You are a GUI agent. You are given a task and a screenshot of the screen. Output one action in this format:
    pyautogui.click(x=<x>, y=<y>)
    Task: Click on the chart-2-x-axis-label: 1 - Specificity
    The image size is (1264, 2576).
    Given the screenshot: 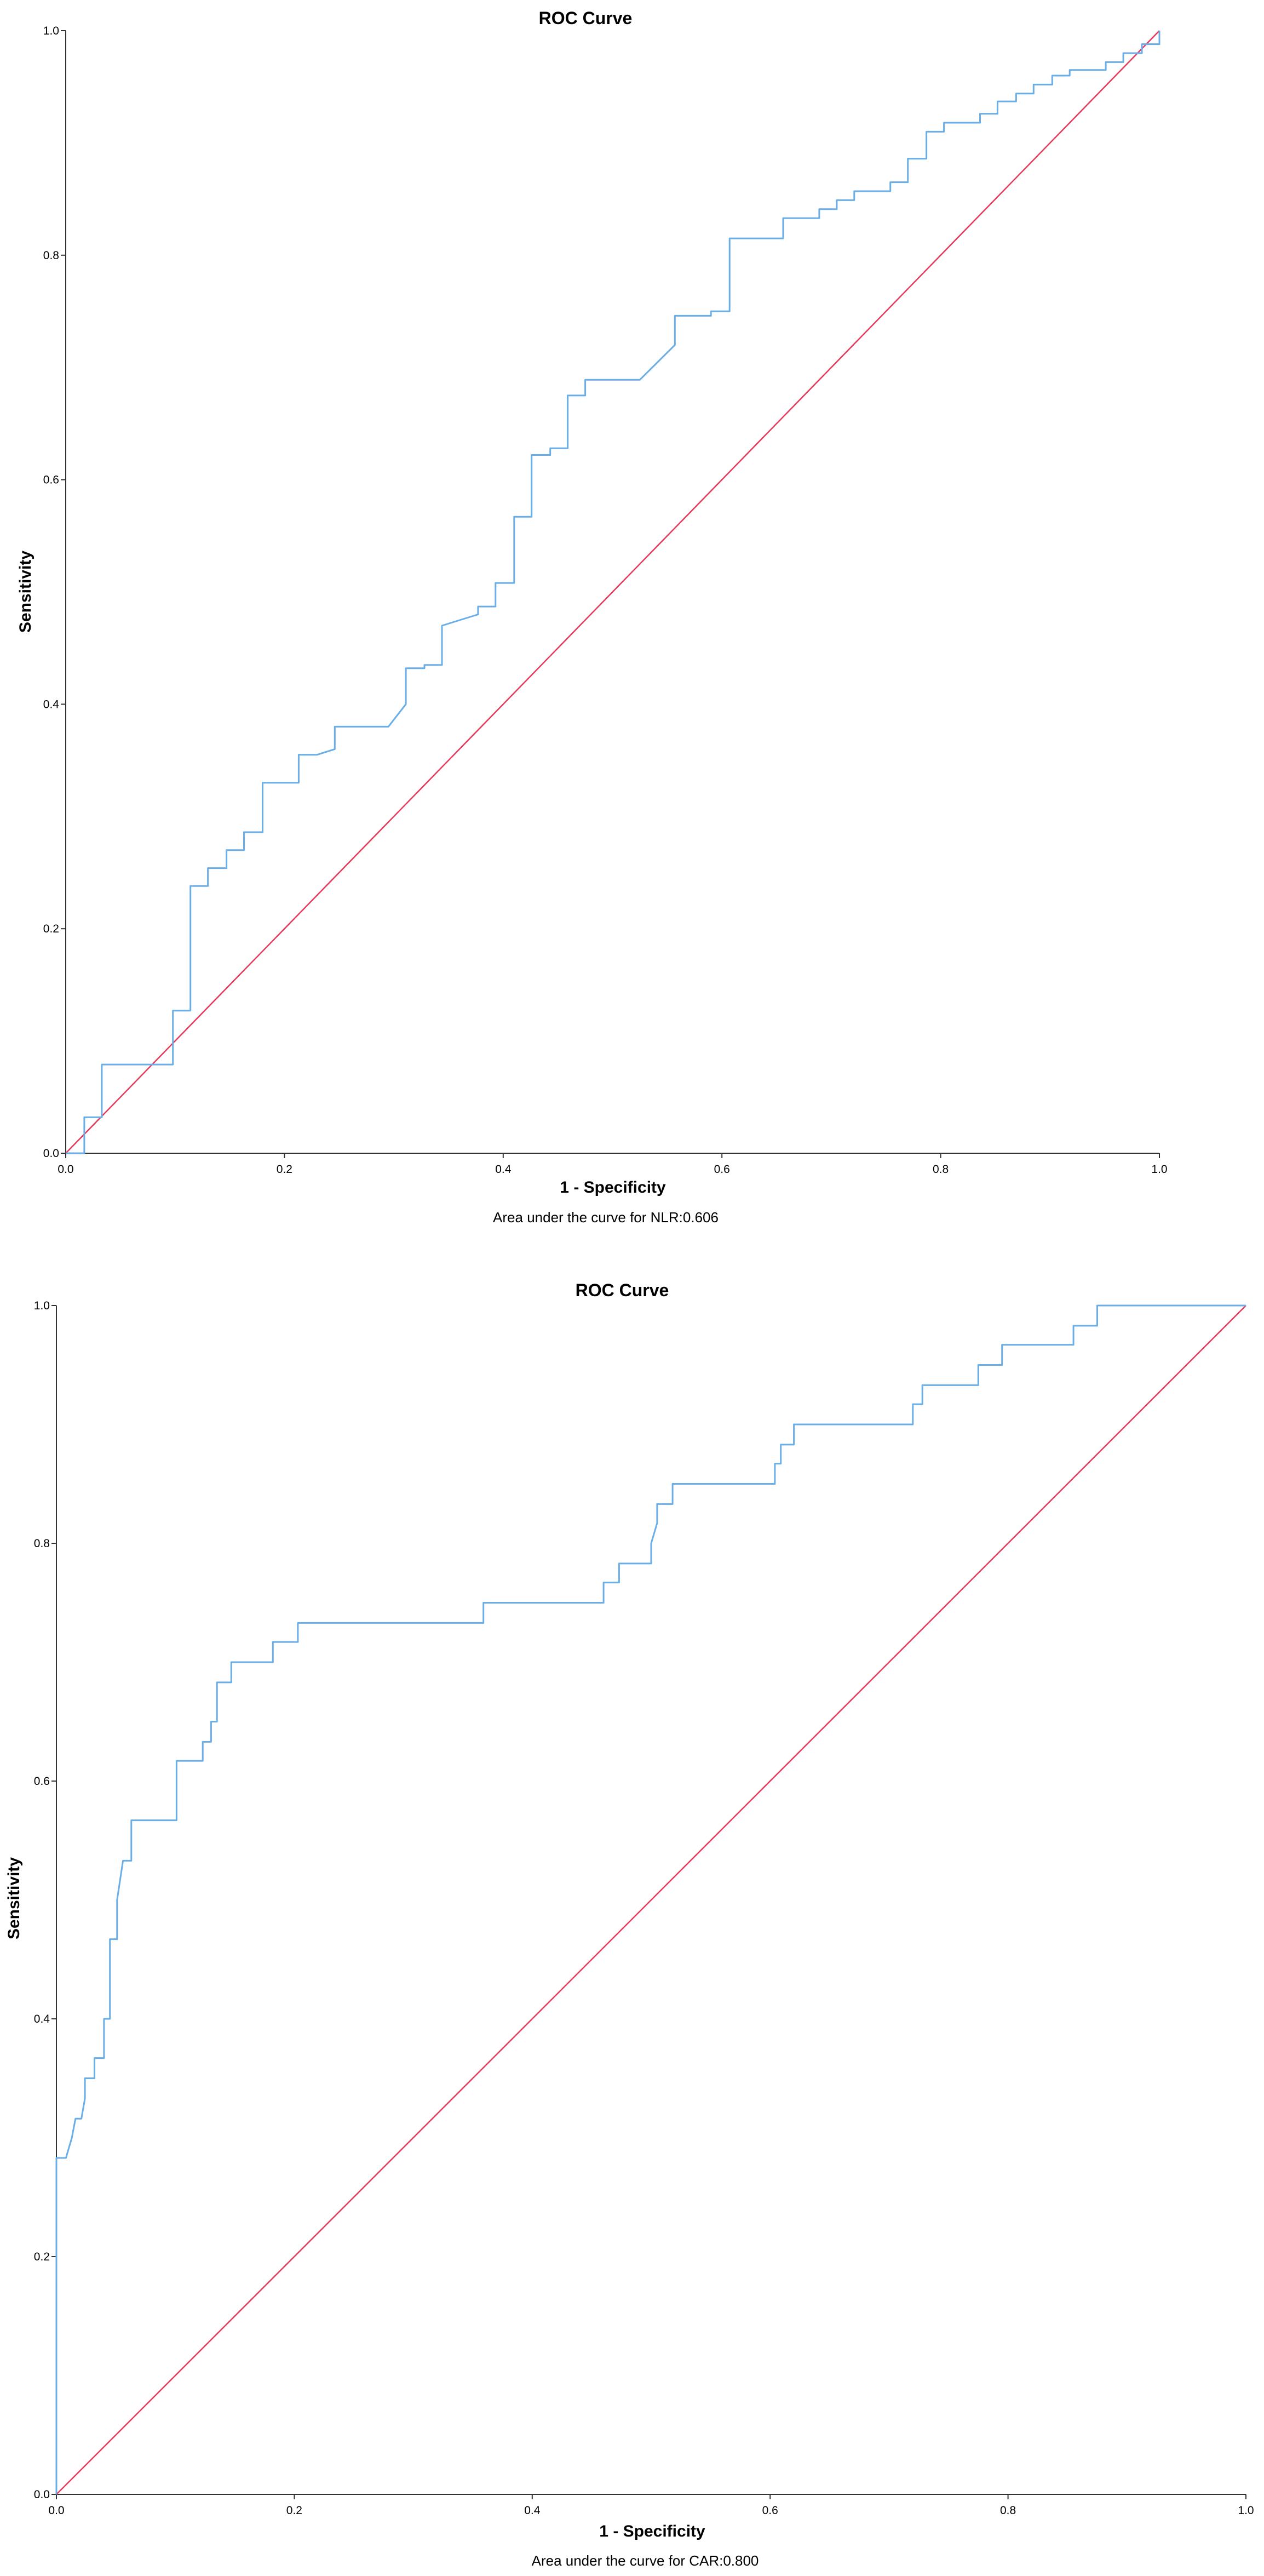 What is the action you would take?
    pyautogui.click(x=652, y=2531)
    